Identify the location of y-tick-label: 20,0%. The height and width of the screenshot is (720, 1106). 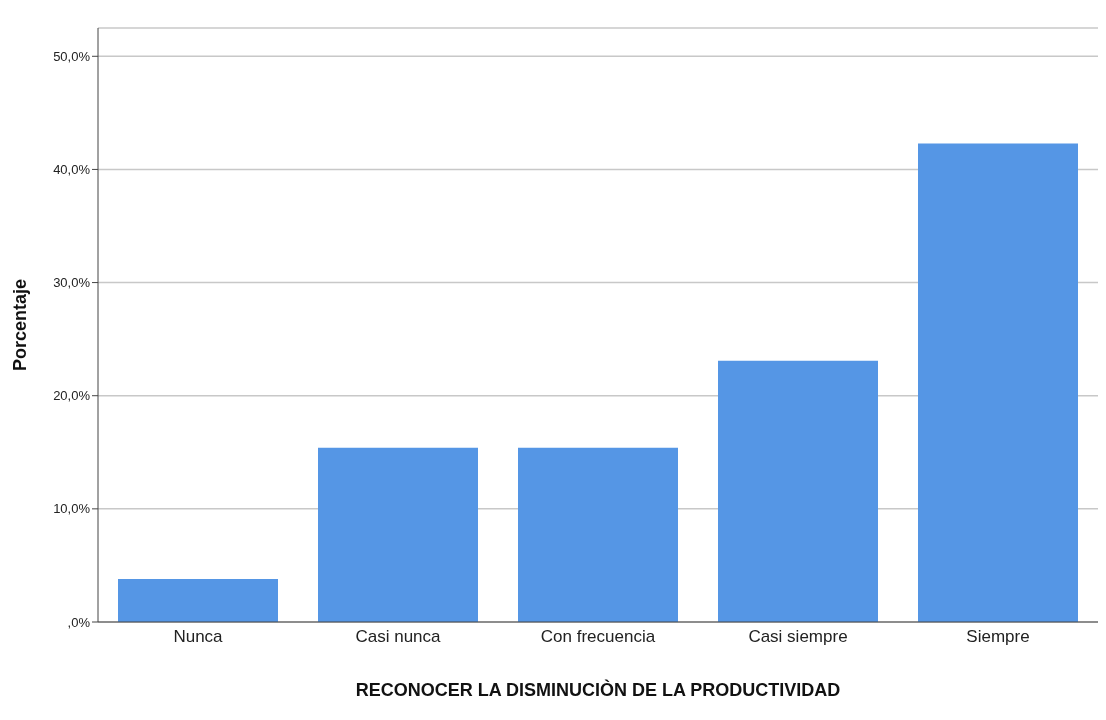
(72, 396).